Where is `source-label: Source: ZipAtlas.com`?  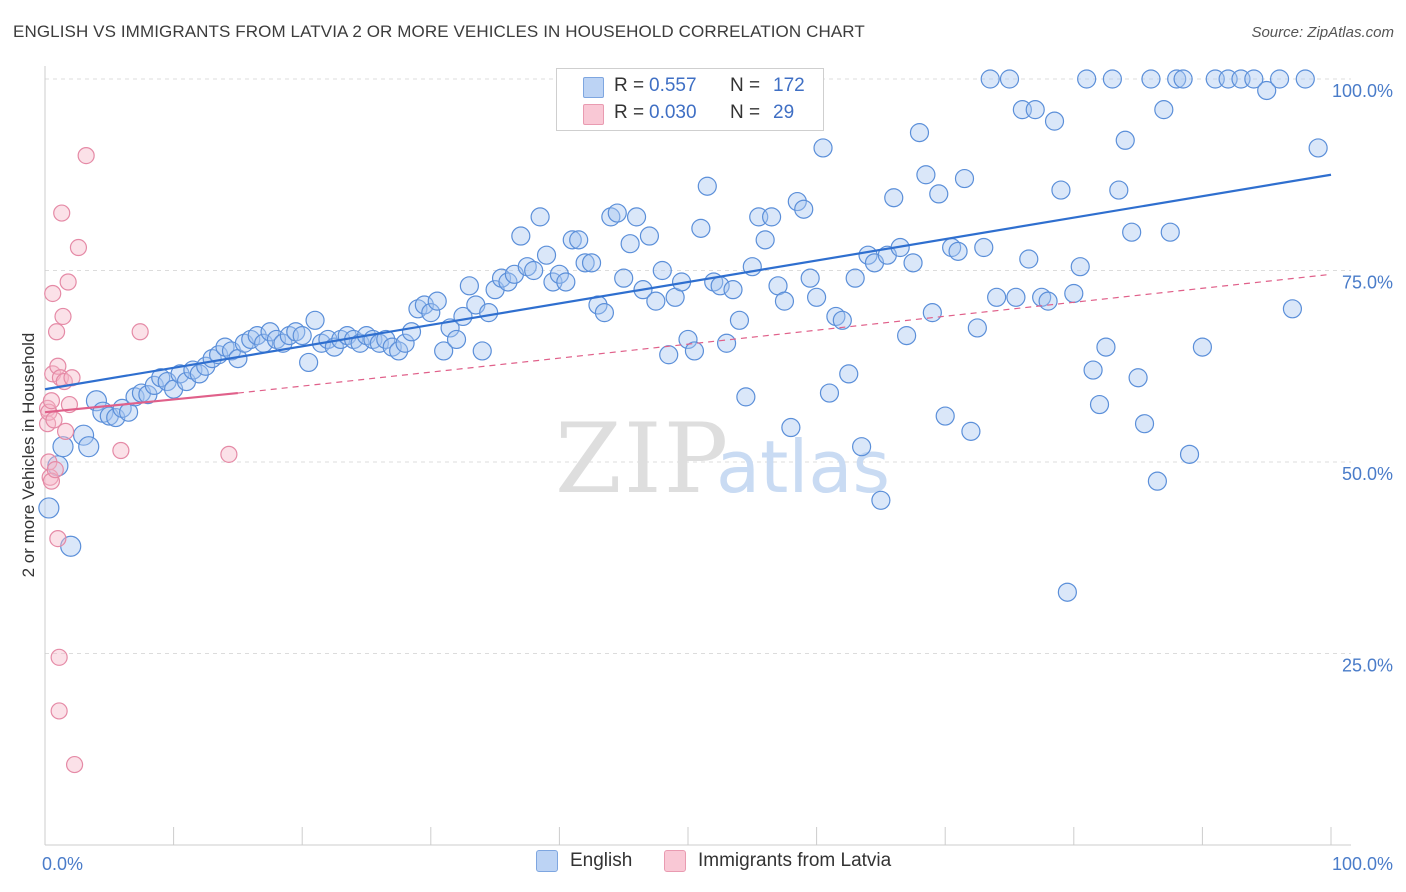
source-label: Source: ZipAtlas.com is located at coordinates (1322, 32).